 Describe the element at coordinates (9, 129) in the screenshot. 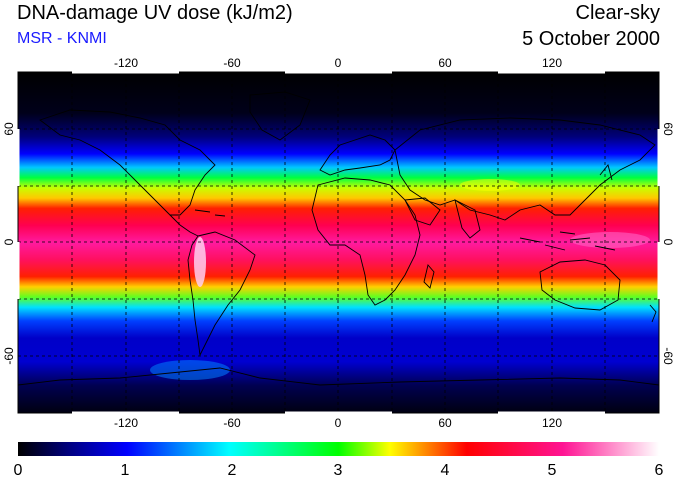

I see `lat-label-left: 60` at that location.